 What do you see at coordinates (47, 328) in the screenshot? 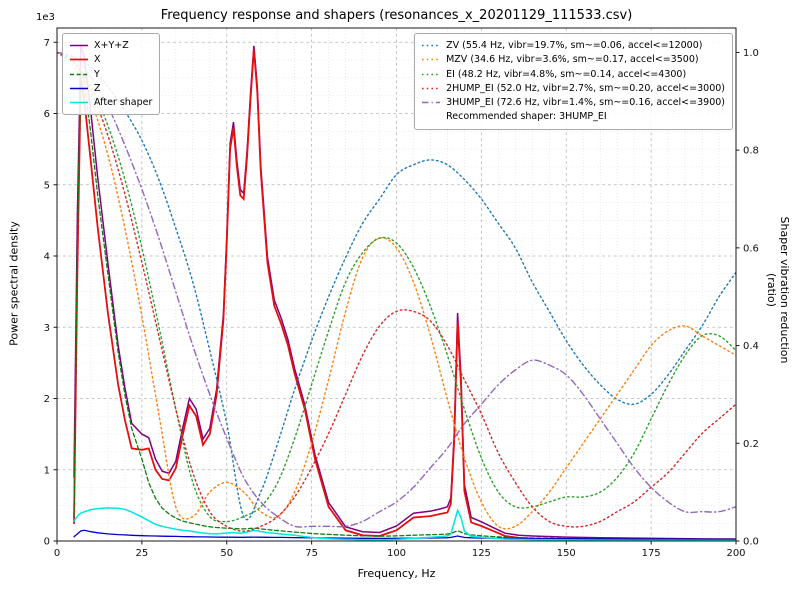
I see `y-left-tick-label: 3` at bounding box center [47, 328].